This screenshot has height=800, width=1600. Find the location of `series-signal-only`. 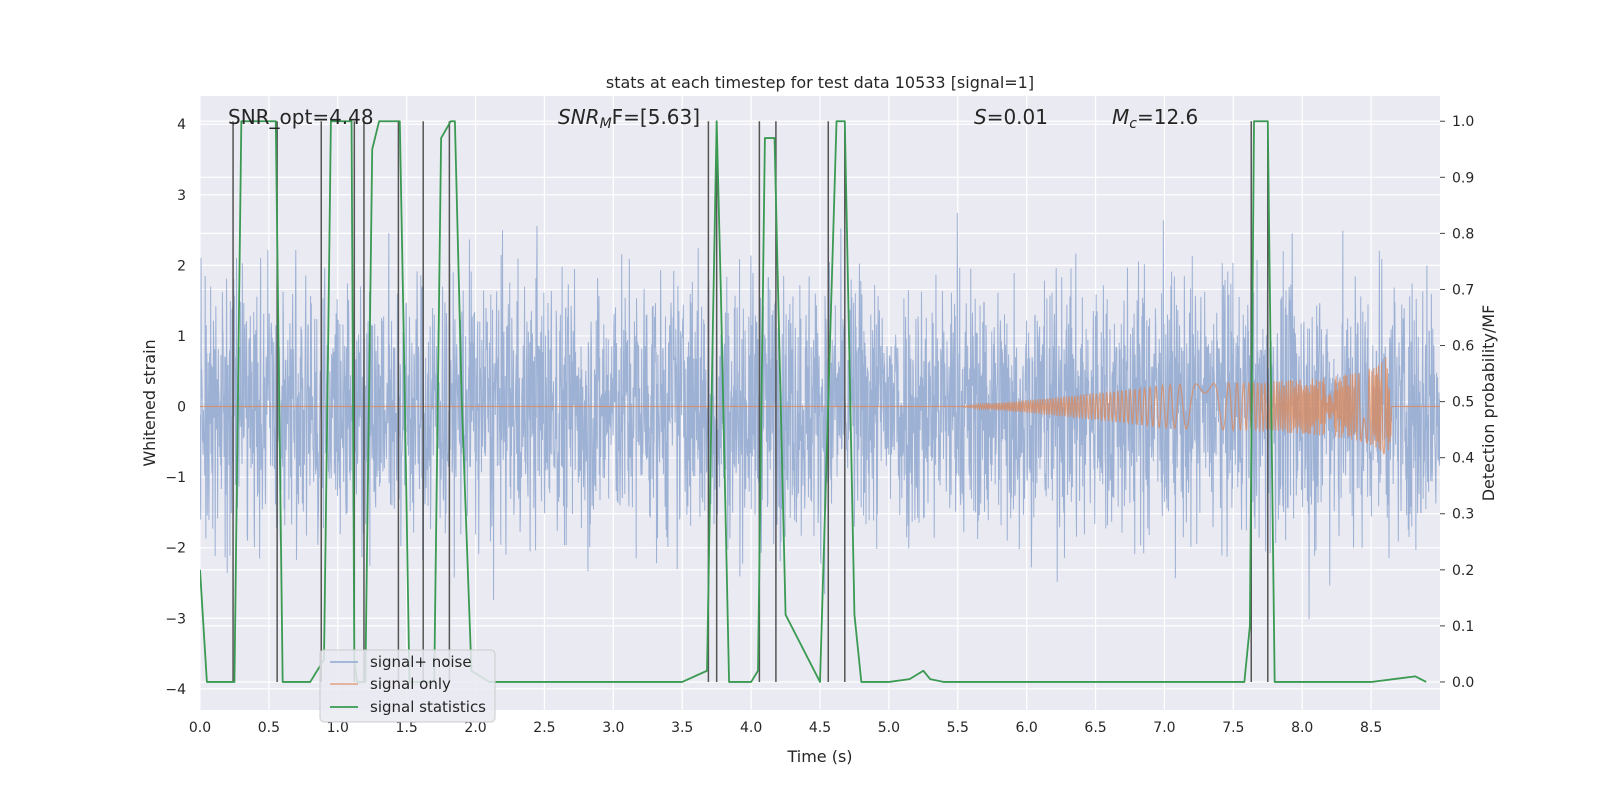

series-signal-only is located at coordinates (820, 406).